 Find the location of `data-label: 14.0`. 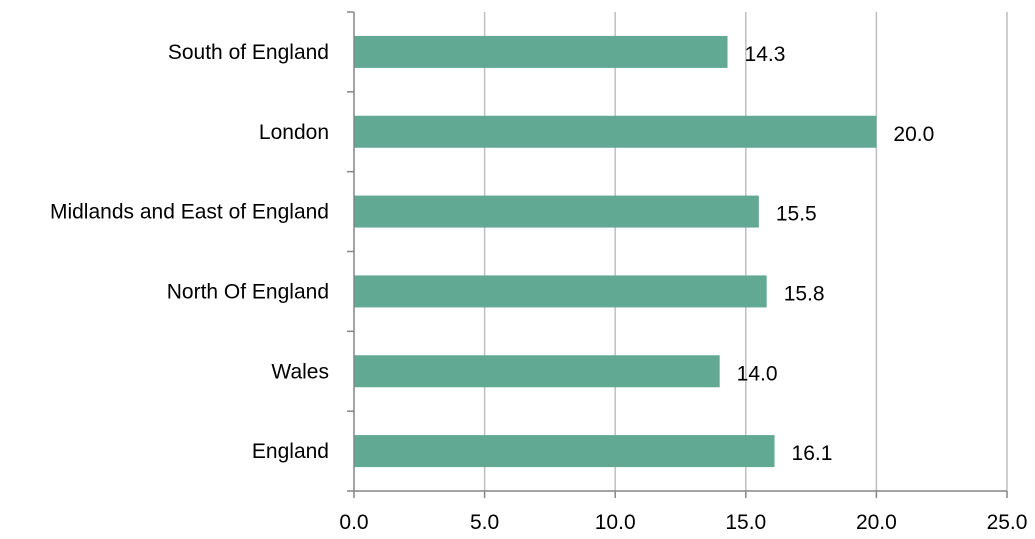

data-label: 14.0 is located at coordinates (757, 373).